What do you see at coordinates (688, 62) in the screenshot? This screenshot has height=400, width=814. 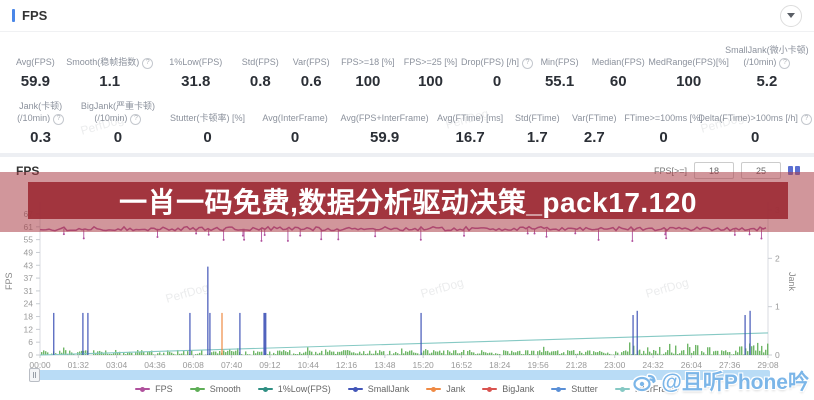 I see `metric-label: MedRange(FPS)[%]` at bounding box center [688, 62].